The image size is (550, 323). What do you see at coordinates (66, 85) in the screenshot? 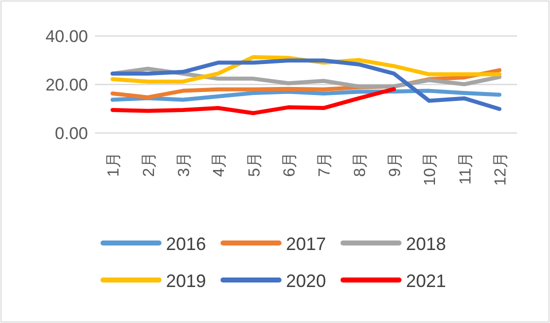
I see `y-tick-label: 20.00` at bounding box center [66, 85].